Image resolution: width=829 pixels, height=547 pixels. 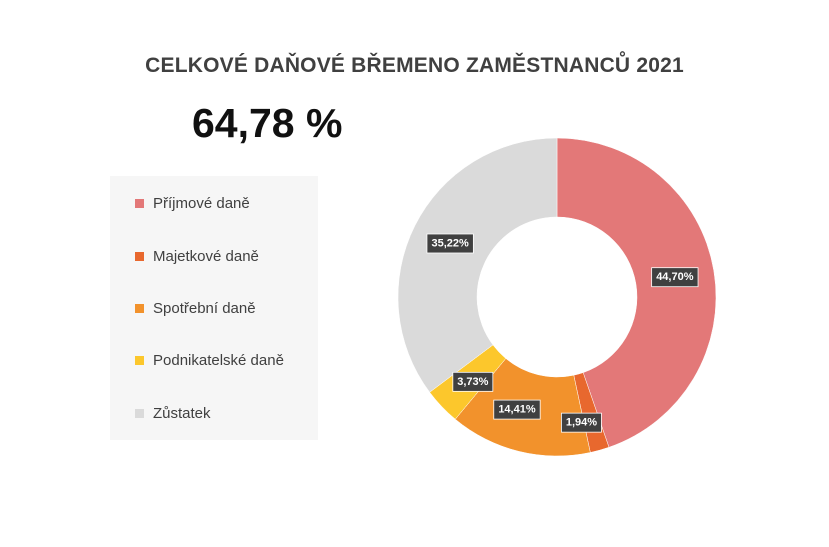 I want to click on legend-item-podnikatelske-dane: Podnikatelské daně, so click(x=209, y=360).